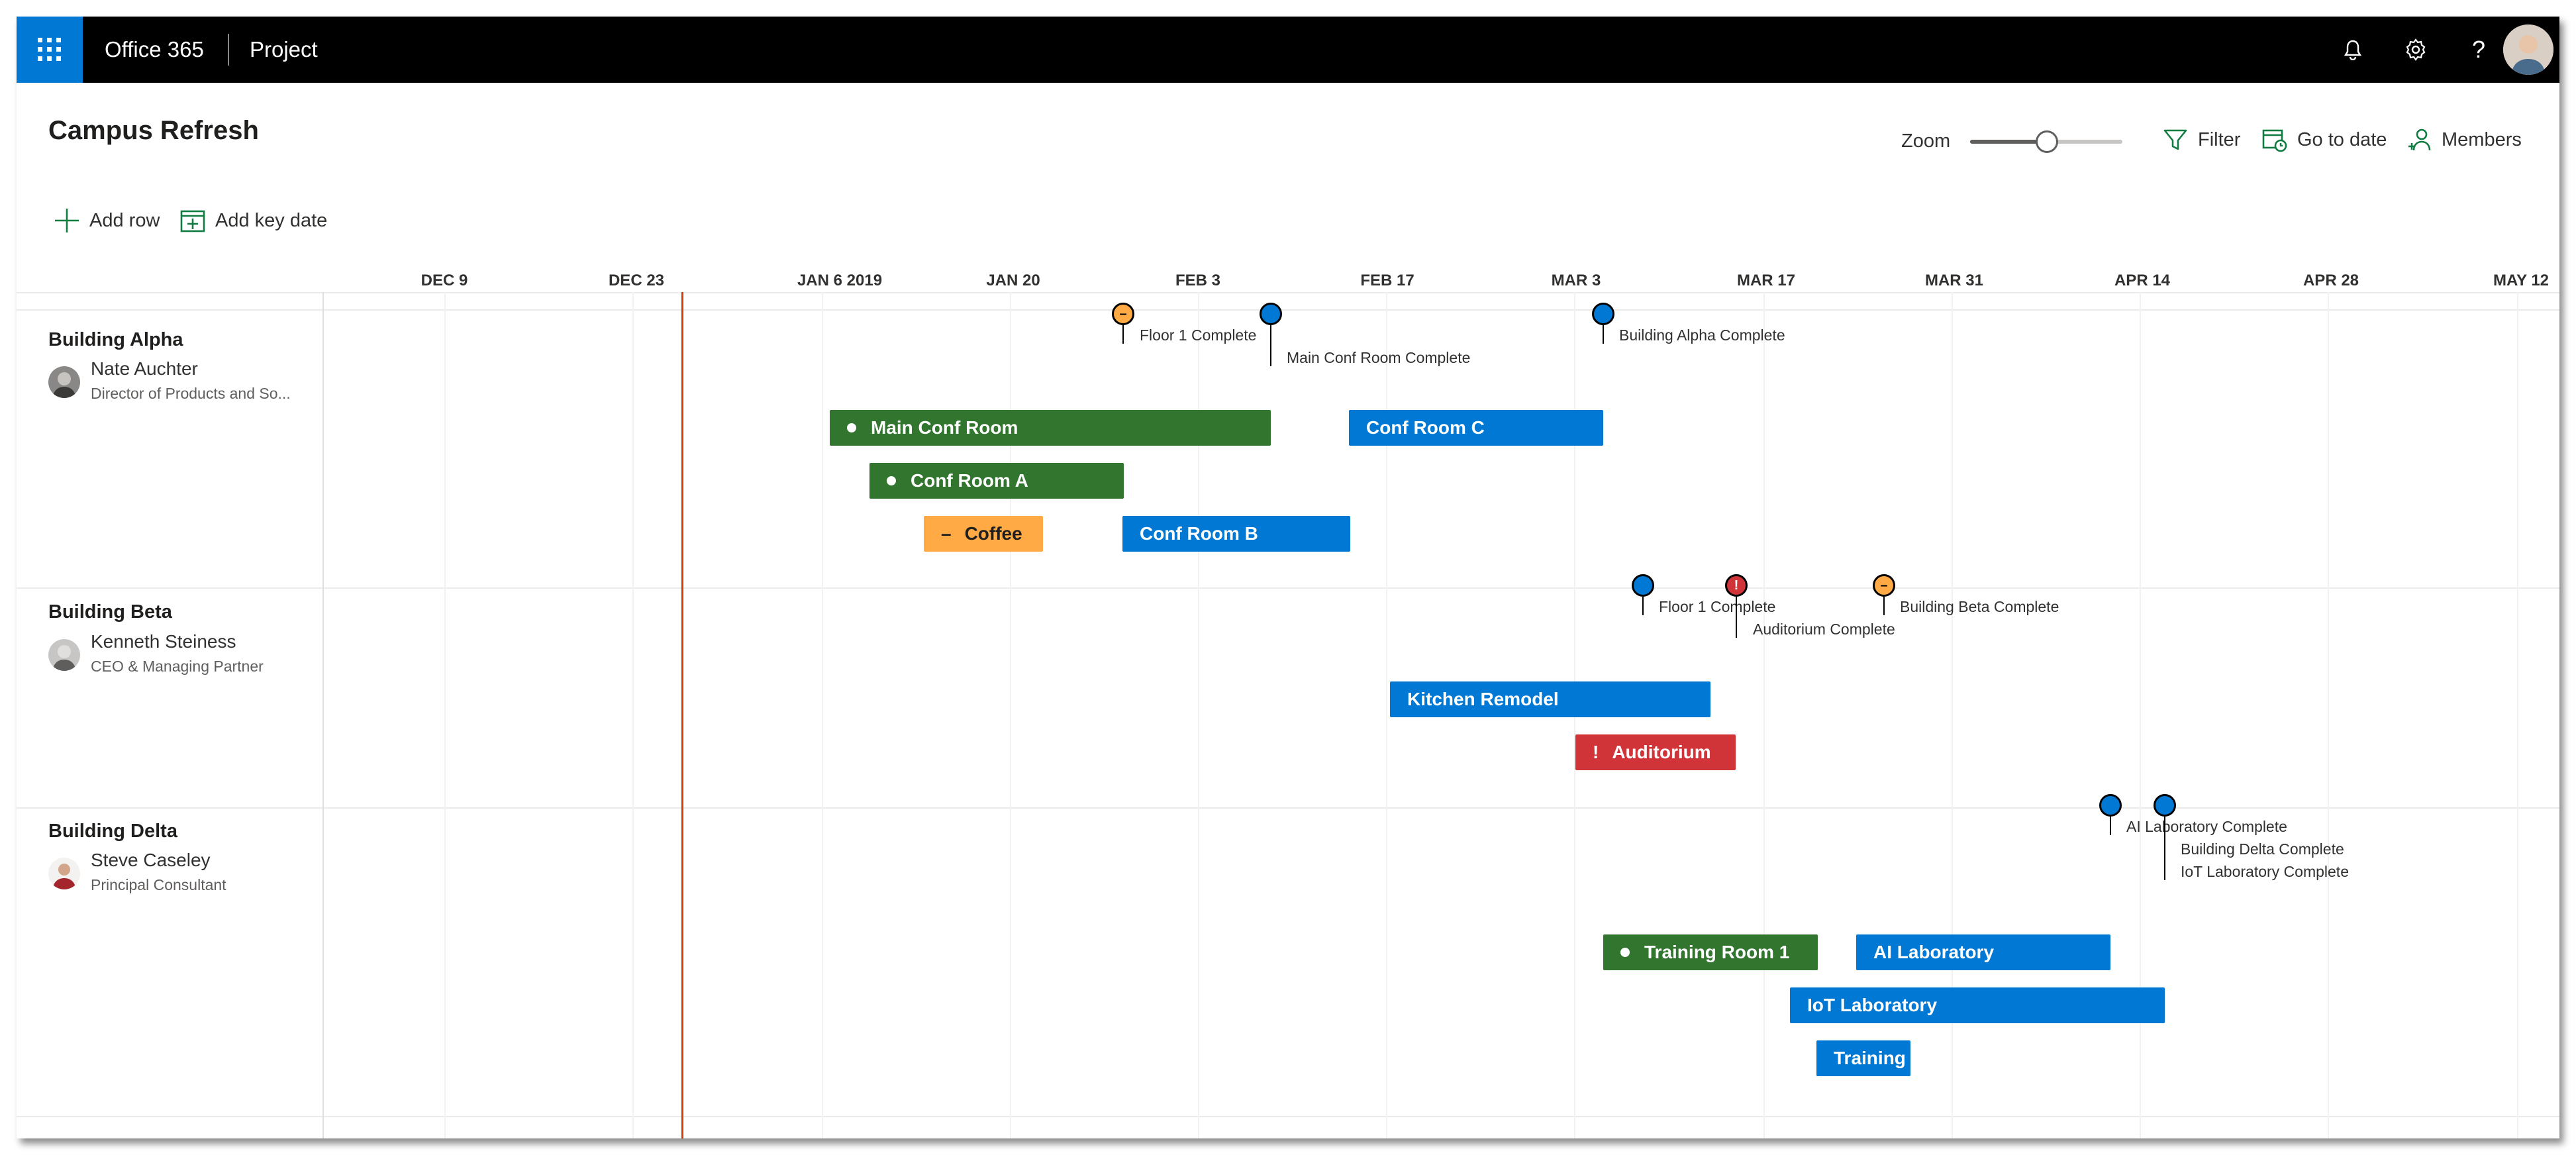 The width and height of the screenshot is (2576, 1155). Describe the element at coordinates (1483, 699) in the screenshot. I see `task-label: Kitchen Remodel` at that location.